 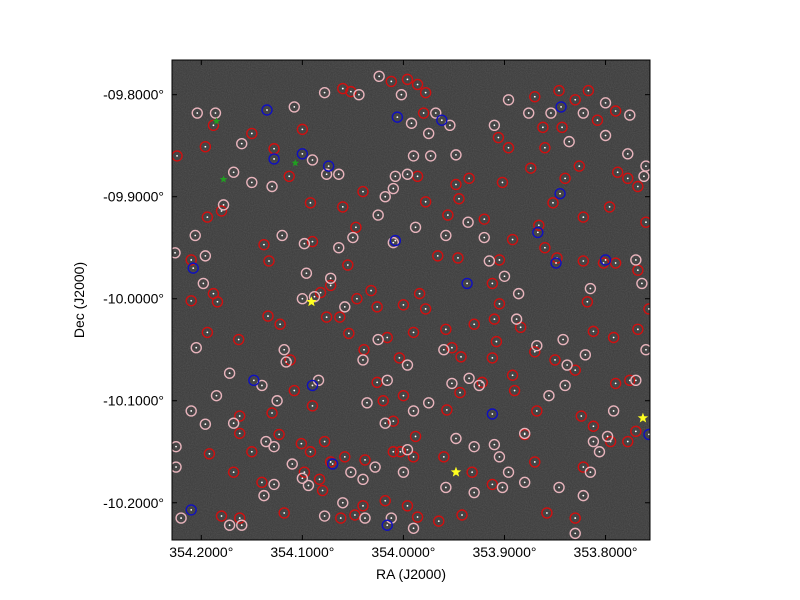 I want to click on x-tick-label: 353.8000°, so click(x=606, y=552).